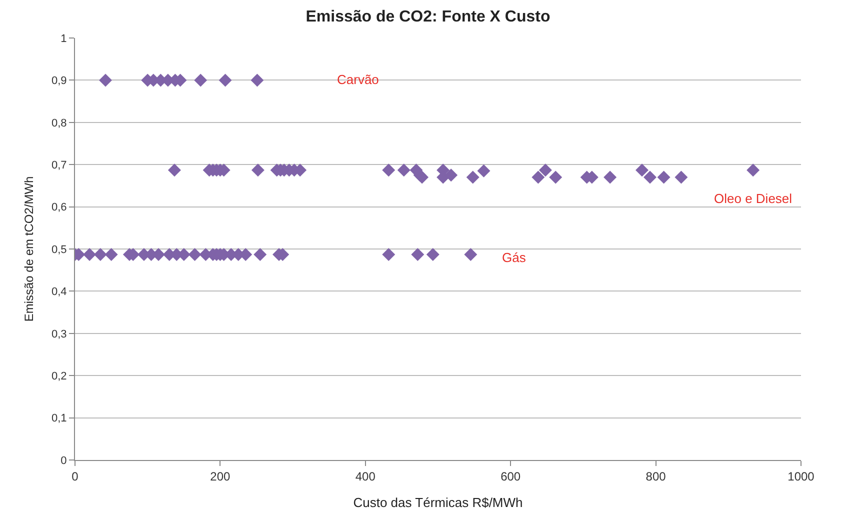 The width and height of the screenshot is (856, 520). I want to click on x-axis-title: Custo das Térmicas R$/MWh, so click(438, 502).